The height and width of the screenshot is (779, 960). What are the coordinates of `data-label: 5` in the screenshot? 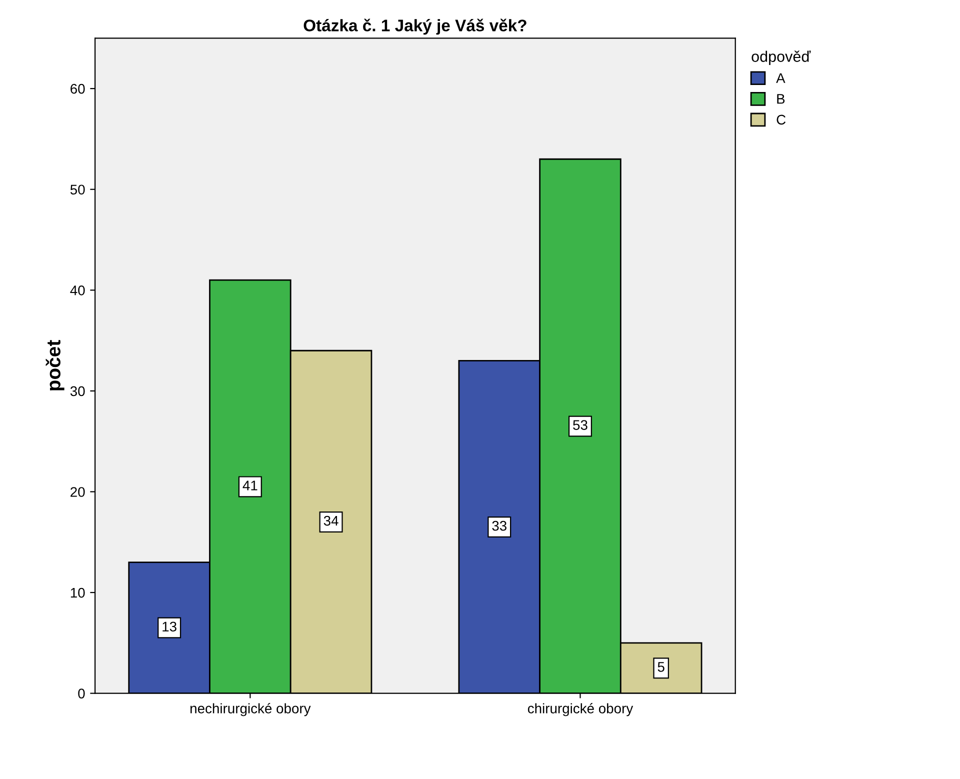 It's located at (661, 667).